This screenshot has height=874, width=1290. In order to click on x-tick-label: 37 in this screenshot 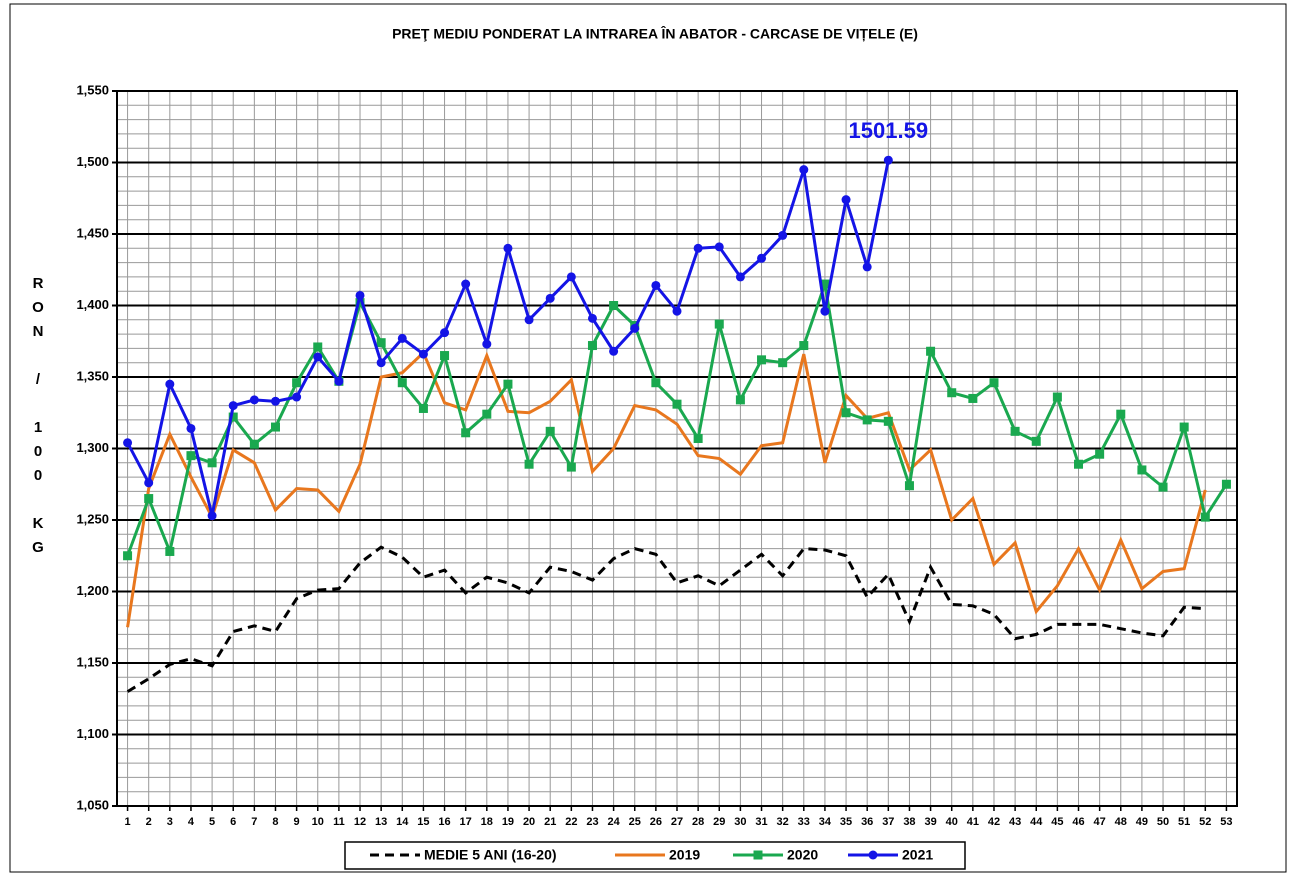, I will do `click(888, 822)`.